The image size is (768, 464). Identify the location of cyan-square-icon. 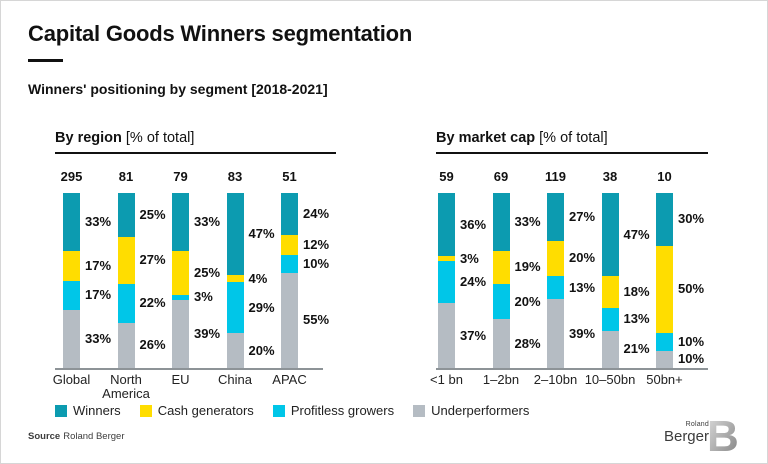
(278, 410).